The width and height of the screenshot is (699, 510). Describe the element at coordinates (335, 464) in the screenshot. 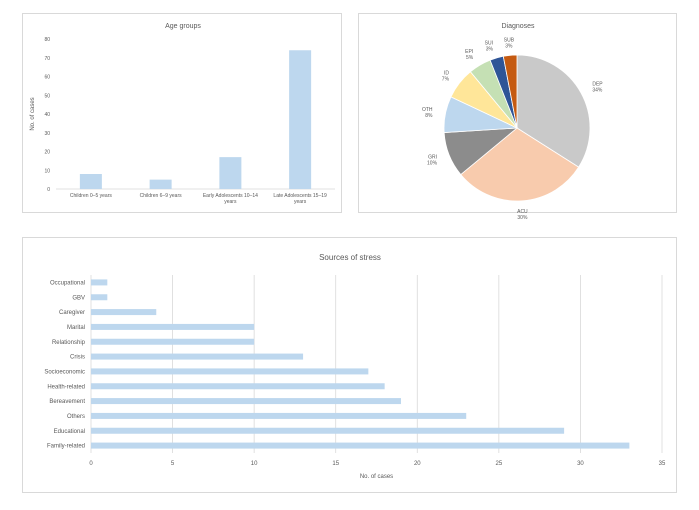

I see `x-tick-label: 15` at that location.